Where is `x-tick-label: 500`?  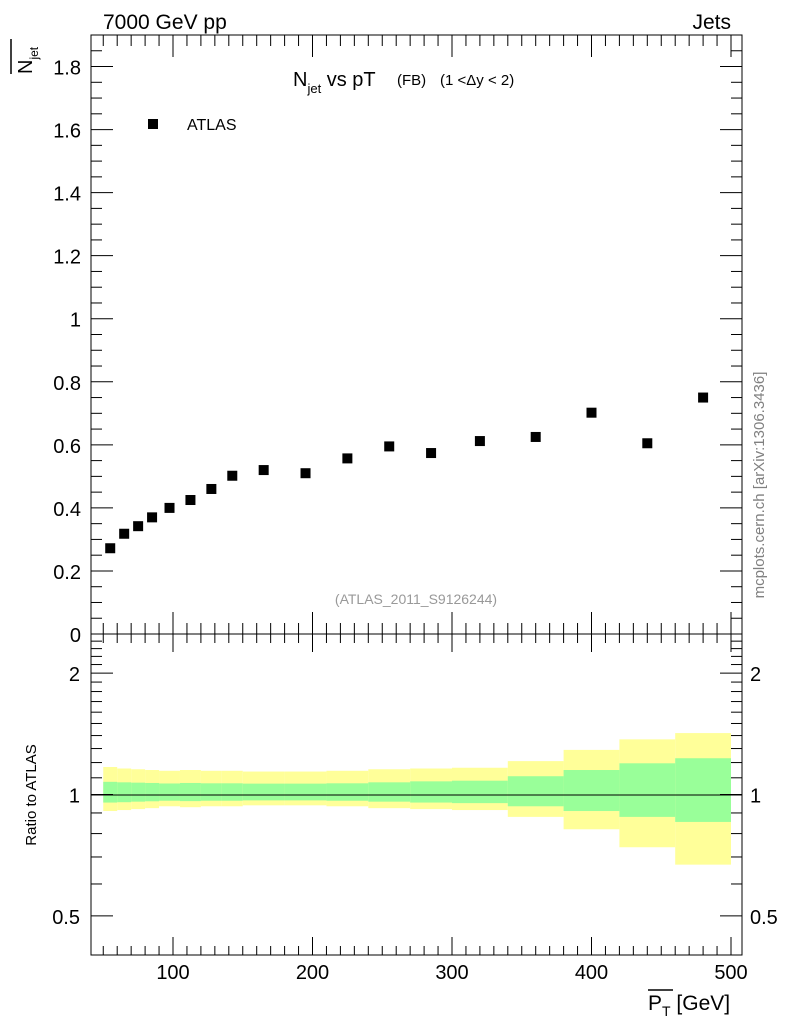 x-tick-label: 500 is located at coordinates (730, 973).